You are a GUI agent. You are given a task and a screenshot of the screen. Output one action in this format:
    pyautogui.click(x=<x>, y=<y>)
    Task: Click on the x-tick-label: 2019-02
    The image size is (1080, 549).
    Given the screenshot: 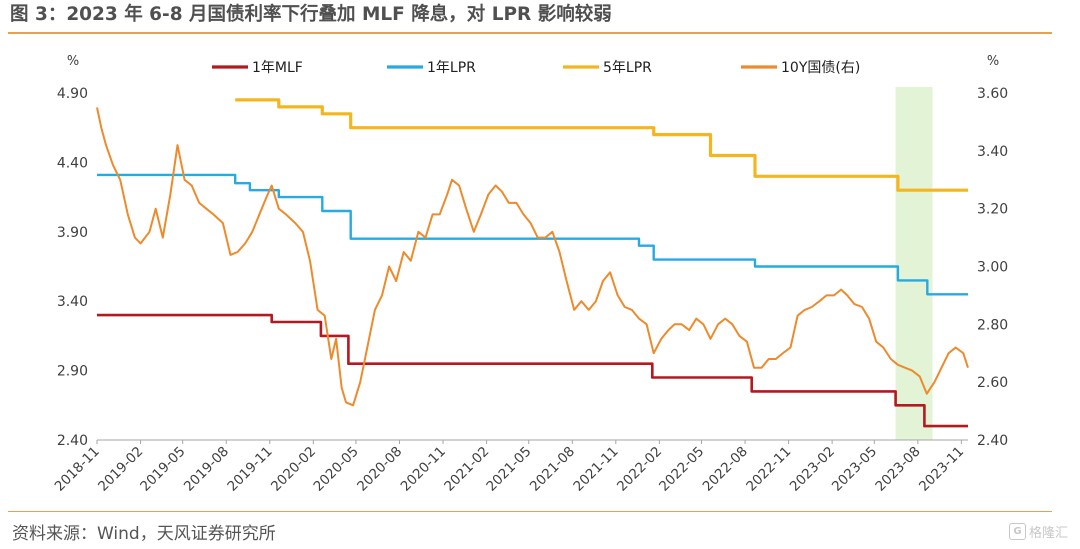 What is the action you would take?
    pyautogui.click(x=120, y=469)
    